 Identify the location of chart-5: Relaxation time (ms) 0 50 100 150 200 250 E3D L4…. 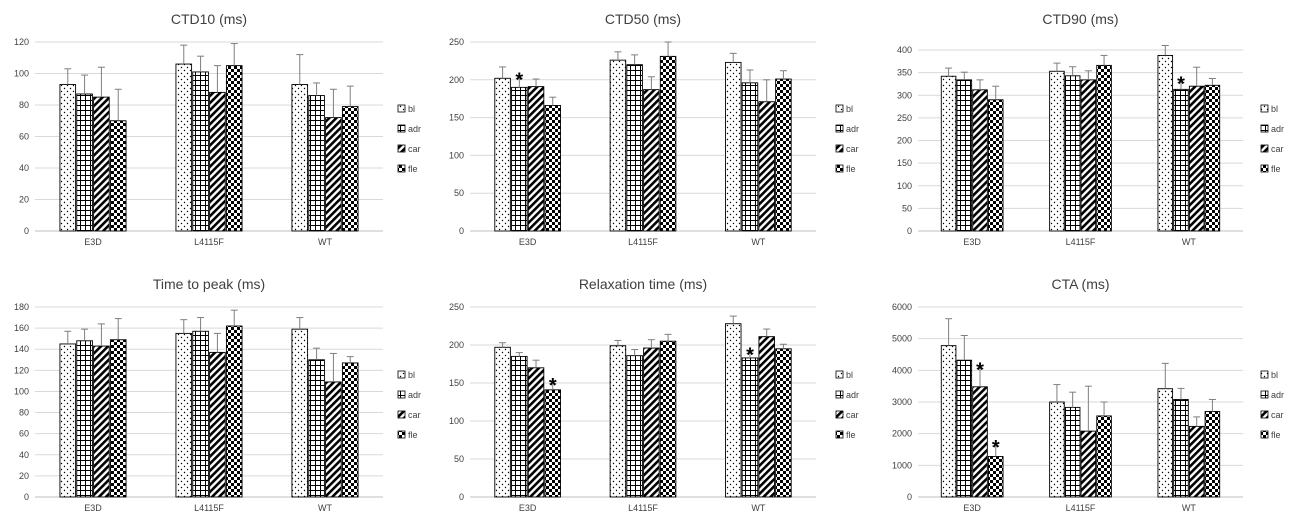
(654, 394).